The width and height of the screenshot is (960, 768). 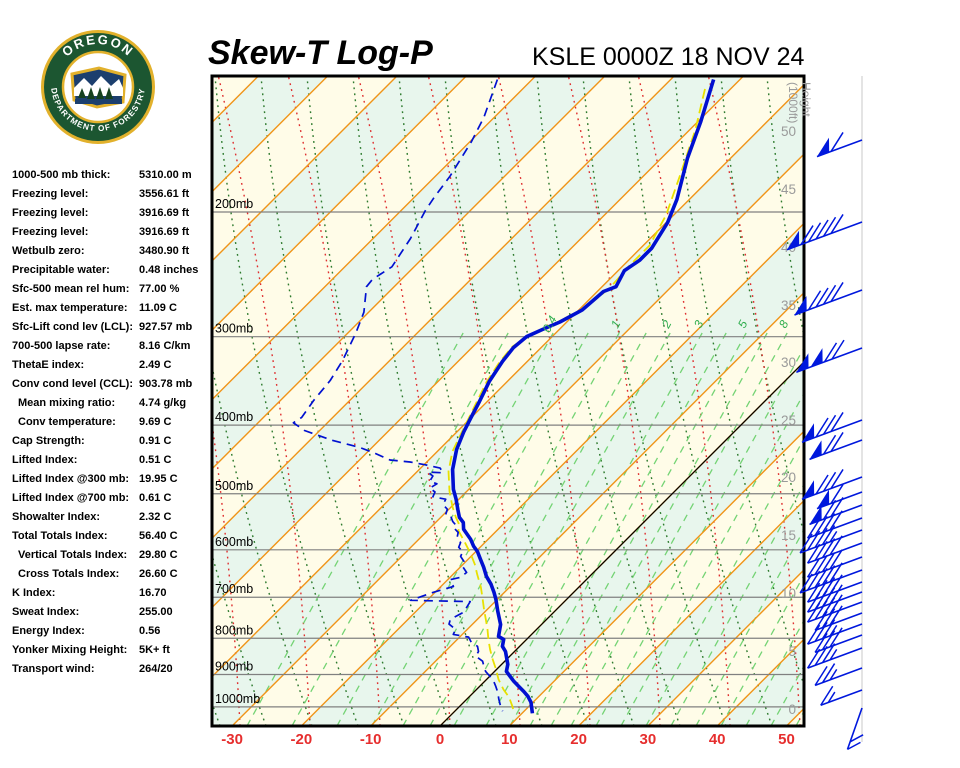 What do you see at coordinates (61, 270) in the screenshot?
I see `index-label: Precipitable water:` at bounding box center [61, 270].